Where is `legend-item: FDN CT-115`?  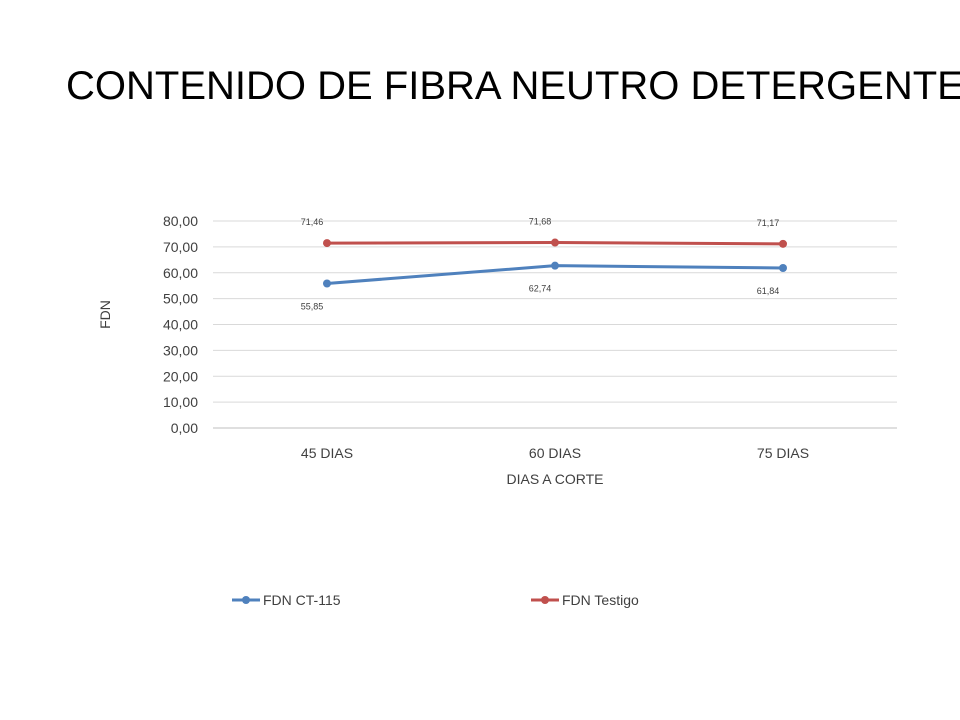 legend-item: FDN CT-115 is located at coordinates (286, 600).